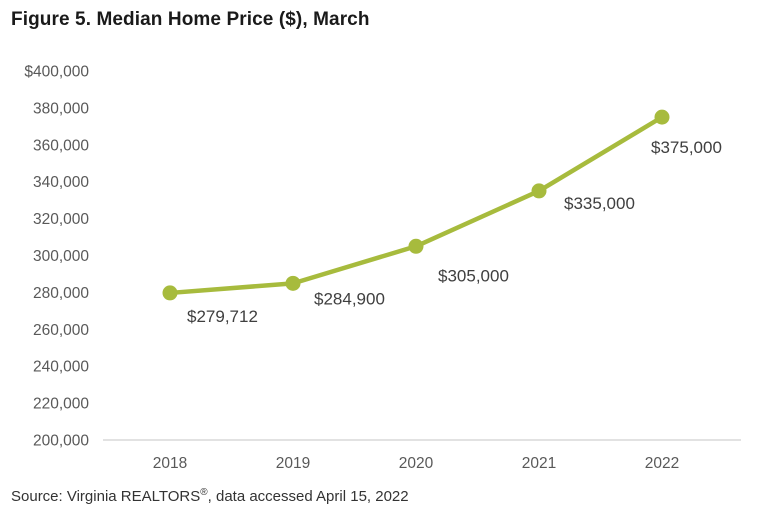 The width and height of the screenshot is (768, 524). What do you see at coordinates (61, 330) in the screenshot?
I see `y-axis-tick-label: 260,000` at bounding box center [61, 330].